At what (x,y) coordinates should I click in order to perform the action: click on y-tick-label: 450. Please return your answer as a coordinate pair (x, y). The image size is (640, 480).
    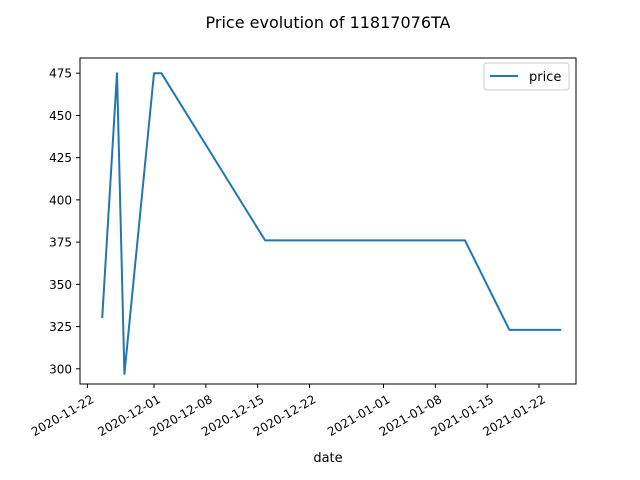
    Looking at the image, I should click on (60, 116).